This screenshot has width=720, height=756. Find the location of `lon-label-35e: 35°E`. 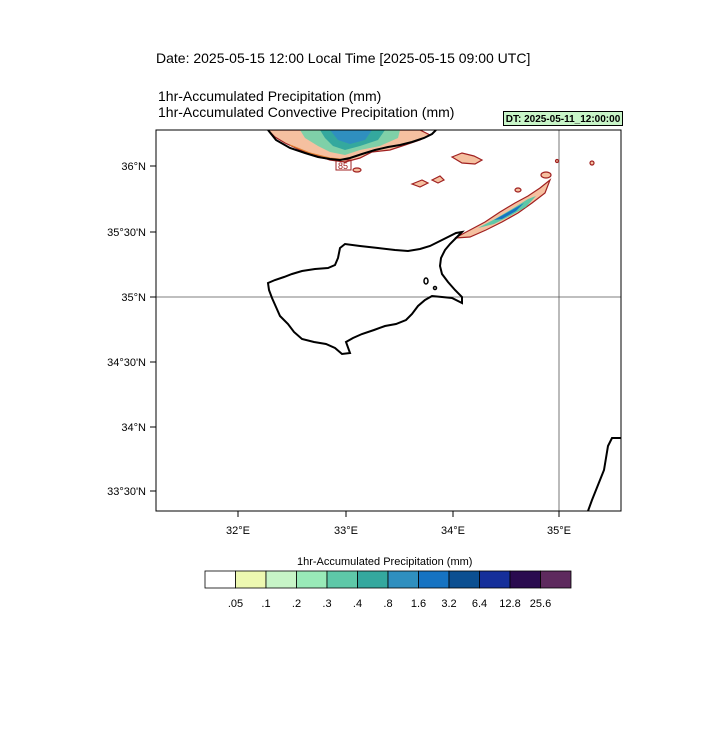

lon-label-35e: 35°E is located at coordinates (559, 531).